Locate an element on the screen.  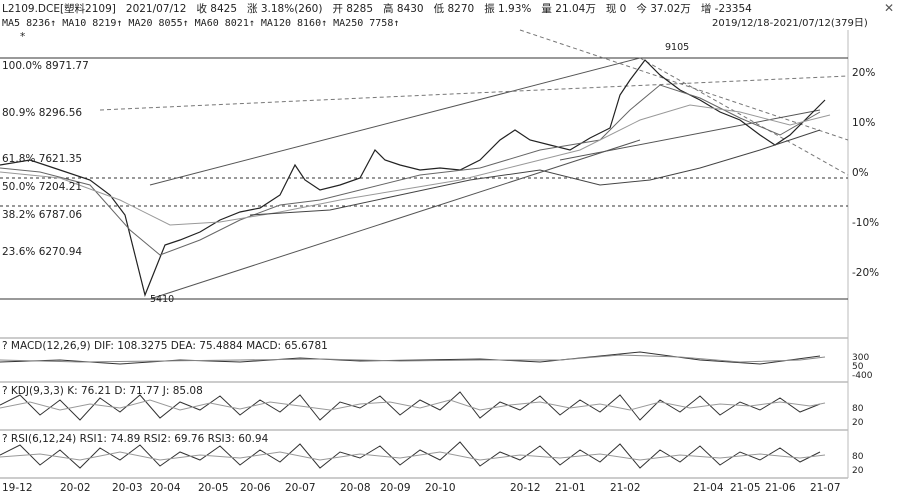
turnover: 今 37.02万 is located at coordinates (663, 9).